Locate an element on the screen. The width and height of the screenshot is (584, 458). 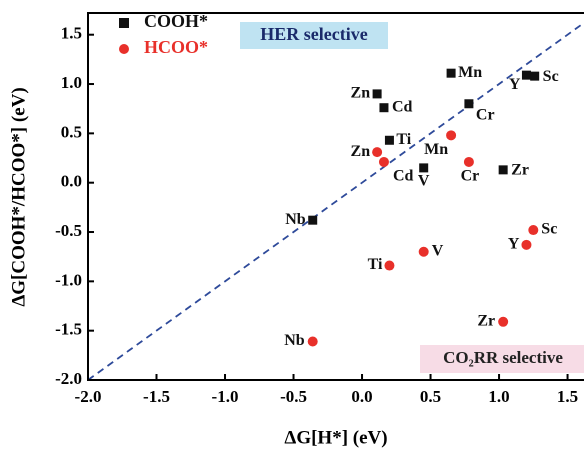
x-tick-label: 1.0 is located at coordinates (498, 396).